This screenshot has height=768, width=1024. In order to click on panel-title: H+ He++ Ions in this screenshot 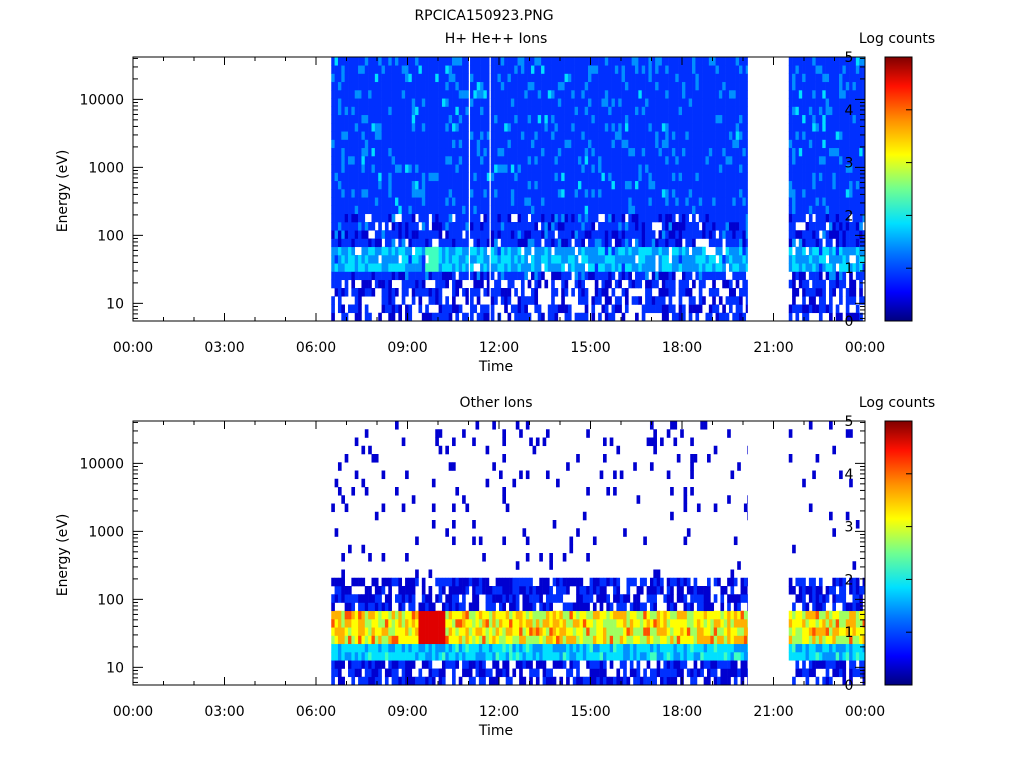, I will do `click(496, 39)`.